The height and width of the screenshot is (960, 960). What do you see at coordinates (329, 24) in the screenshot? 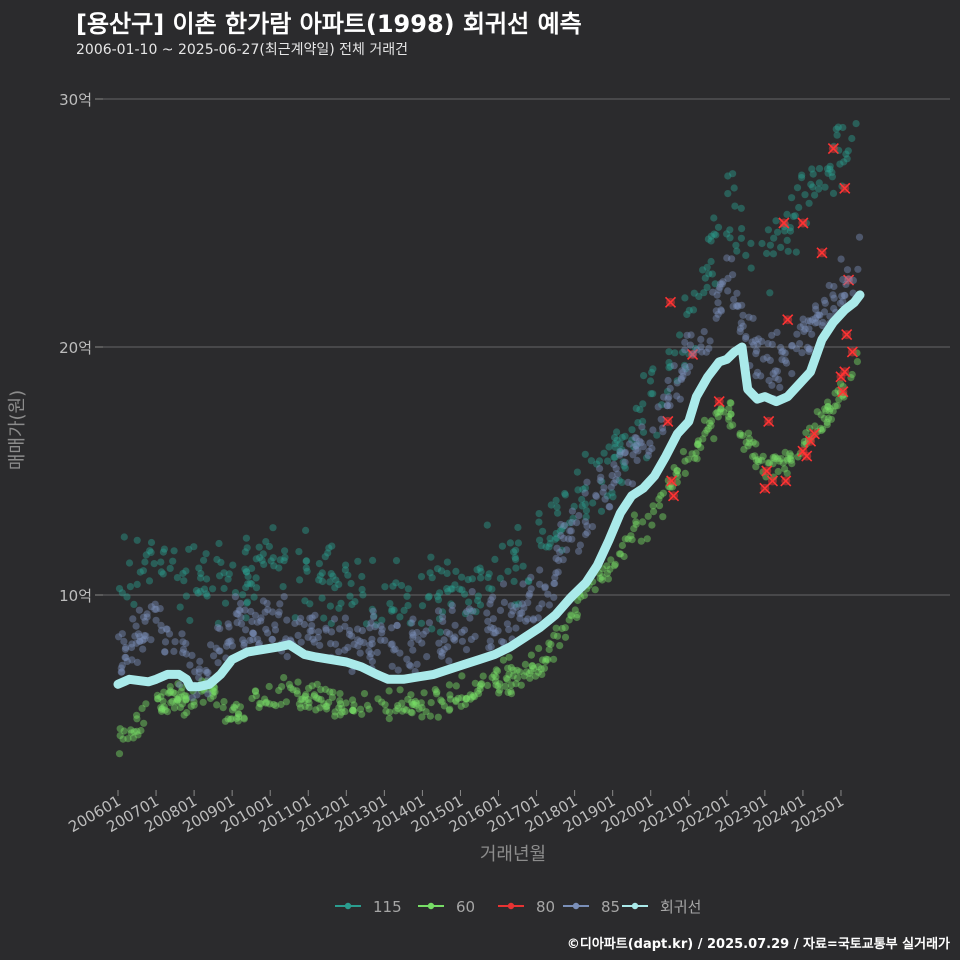
I see `chart-title: [용산구] 이촌 한가람 아파트(1998) 회귀선 예측` at bounding box center [329, 24].